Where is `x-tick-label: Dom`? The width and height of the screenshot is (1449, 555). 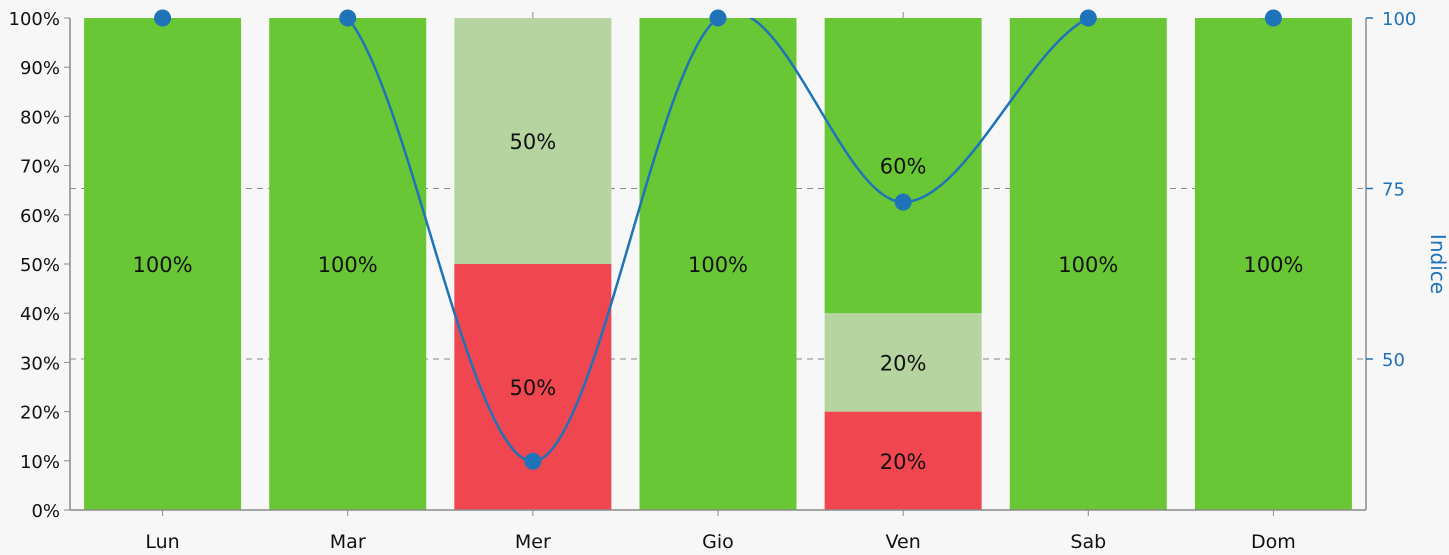 x-tick-label: Dom is located at coordinates (1273, 541).